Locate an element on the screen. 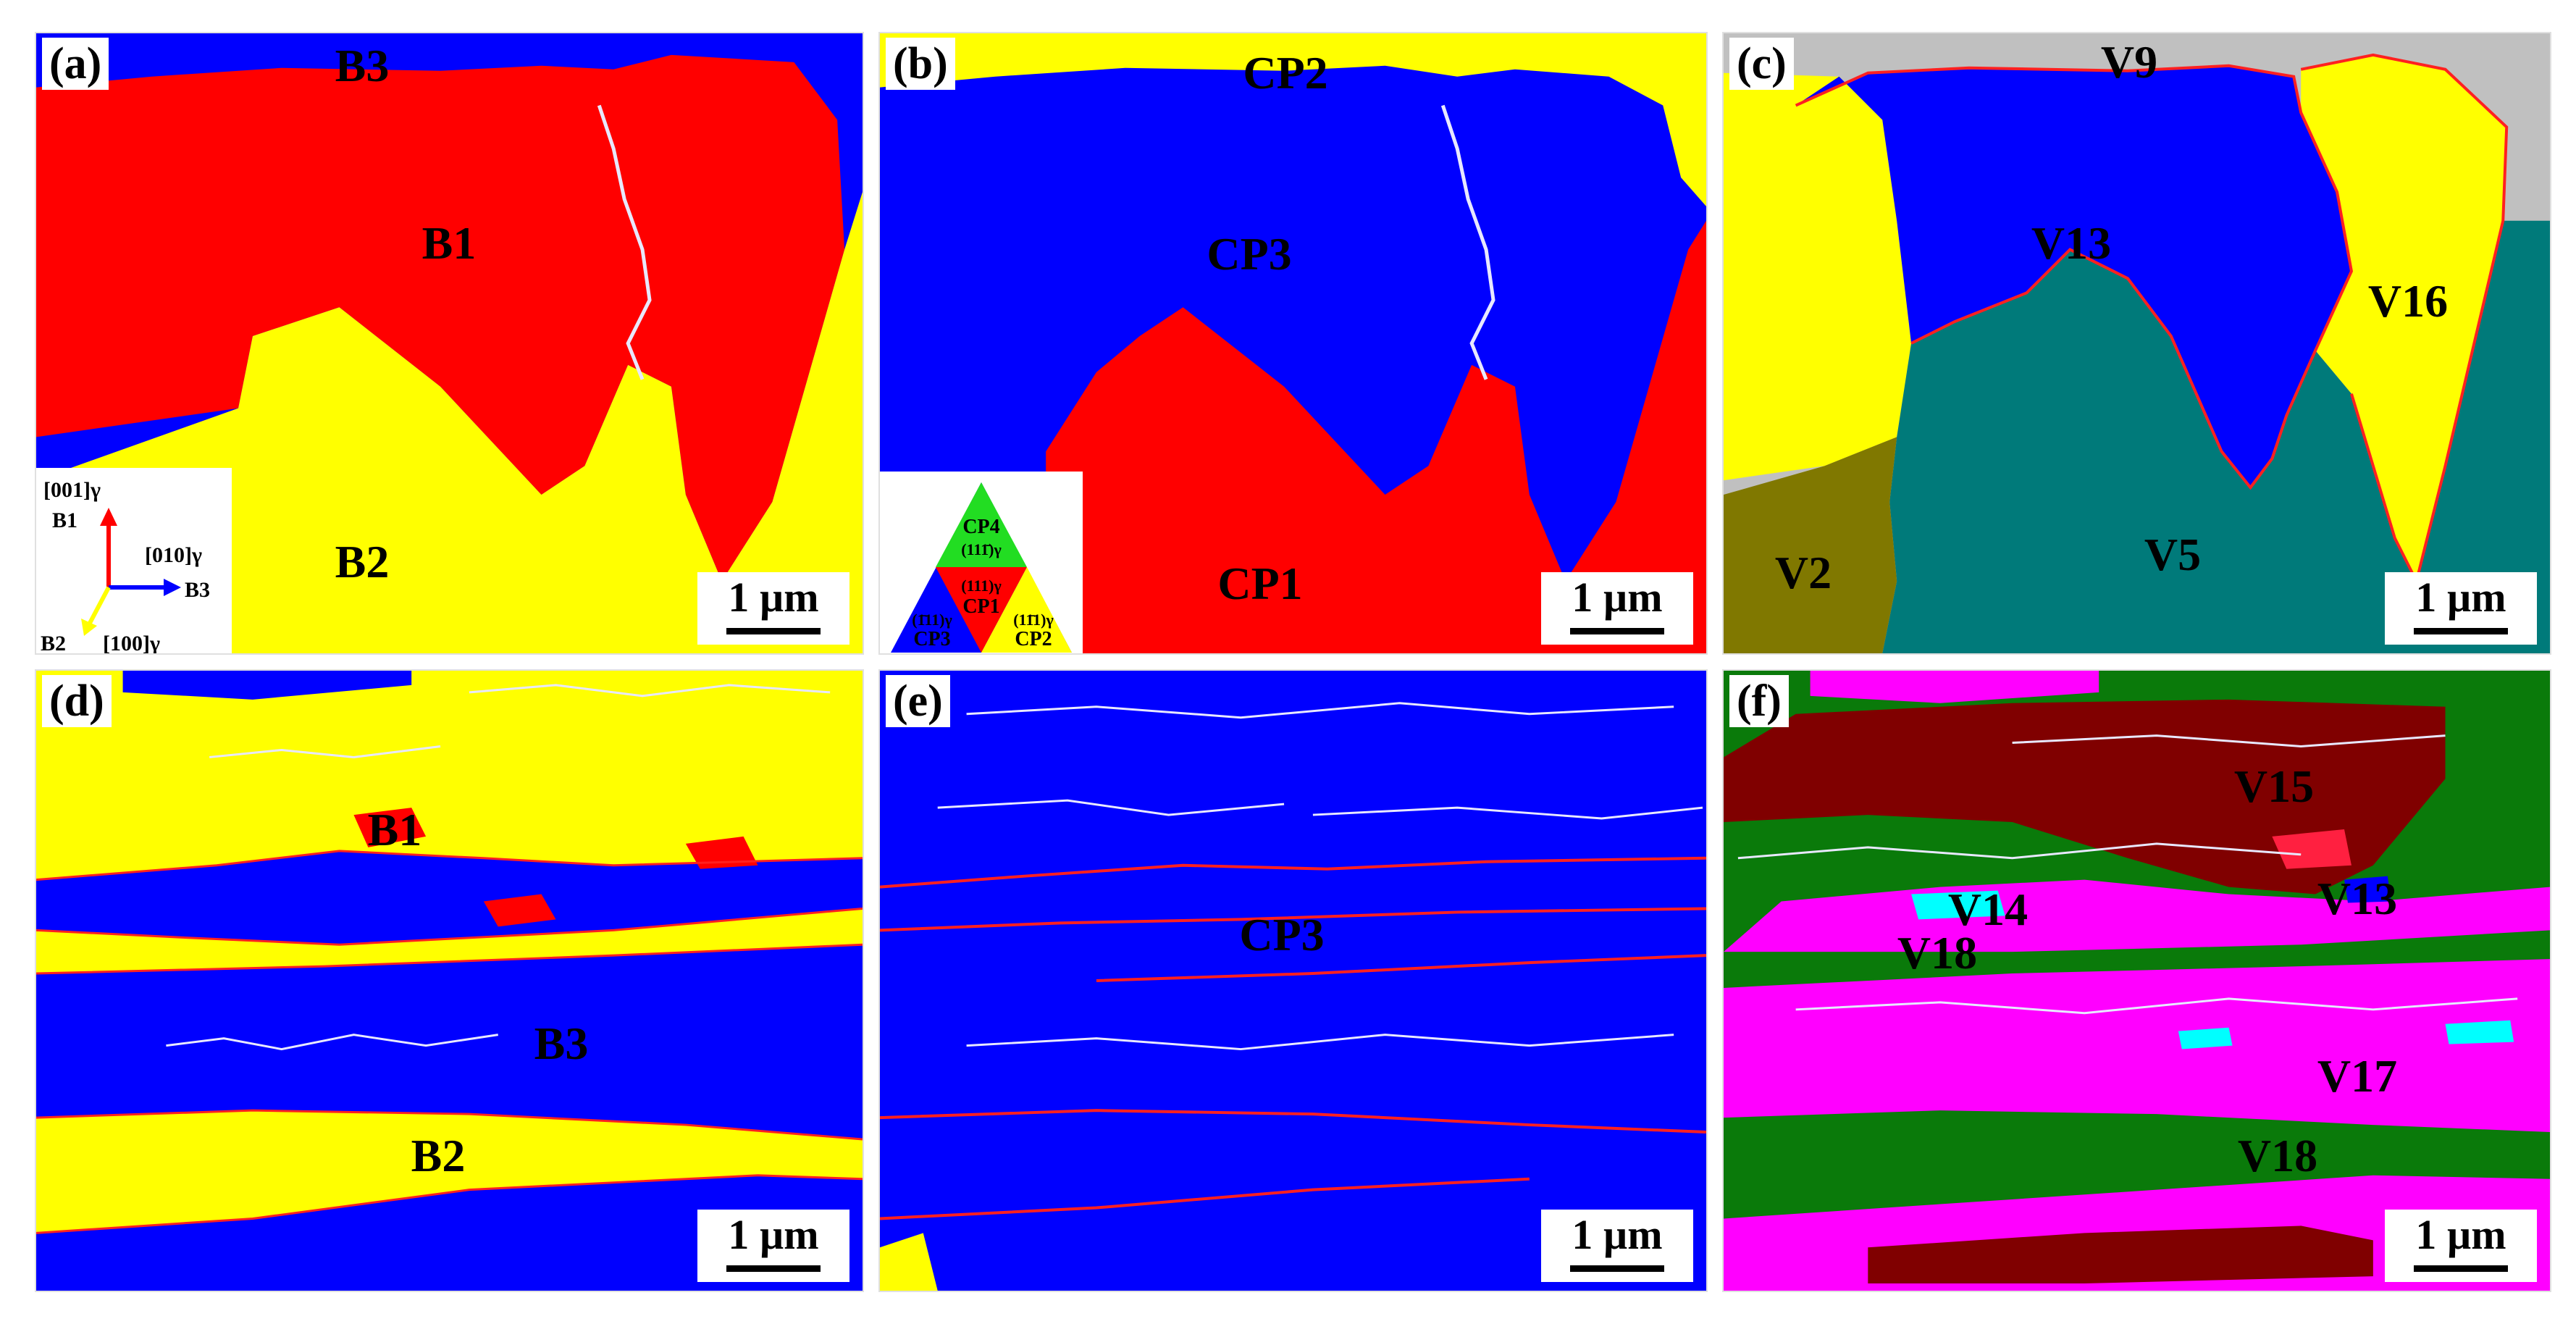 Image resolution: width=2576 pixels, height=1324 pixels. panel-tag: (c) is located at coordinates (1761, 64).